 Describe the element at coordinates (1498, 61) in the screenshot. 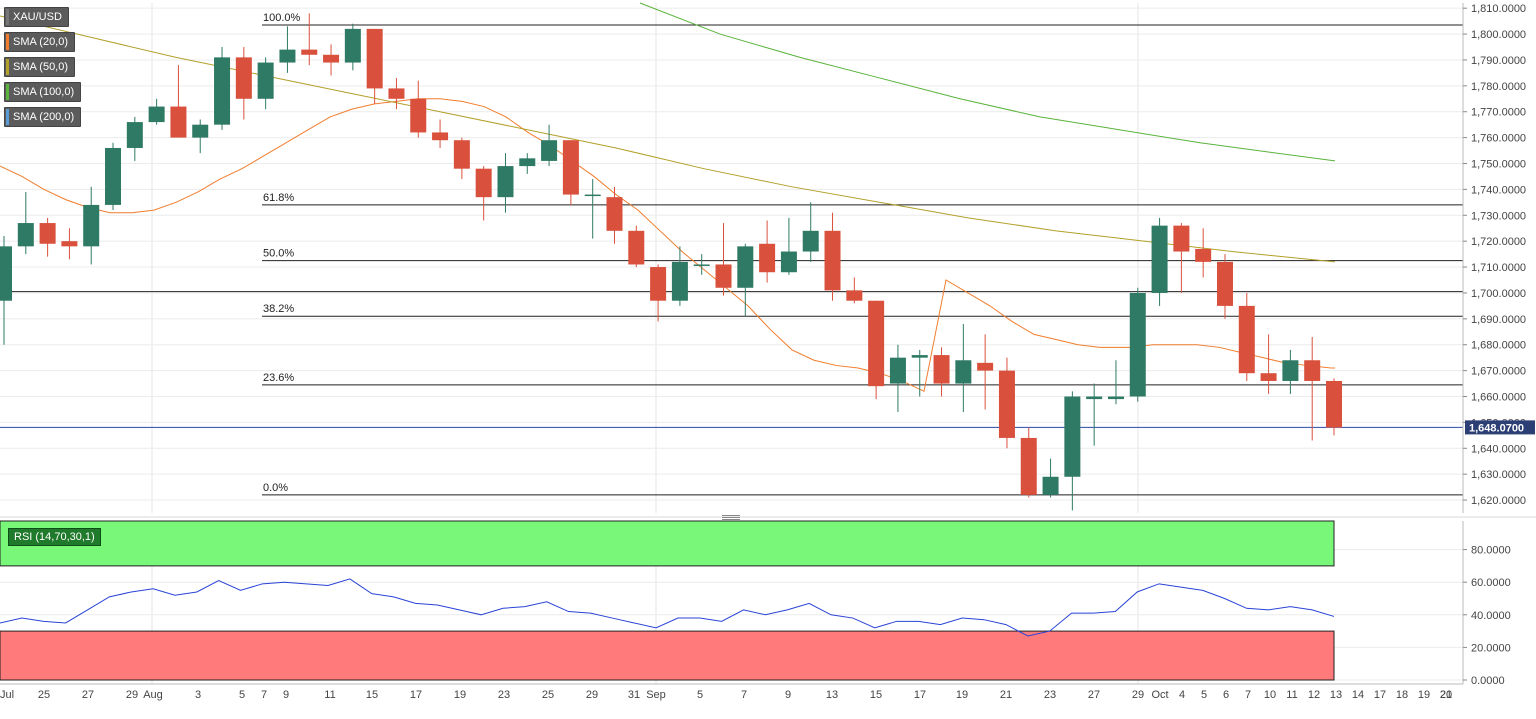

I see `y-tick-label-main: 1,790.0000` at that location.